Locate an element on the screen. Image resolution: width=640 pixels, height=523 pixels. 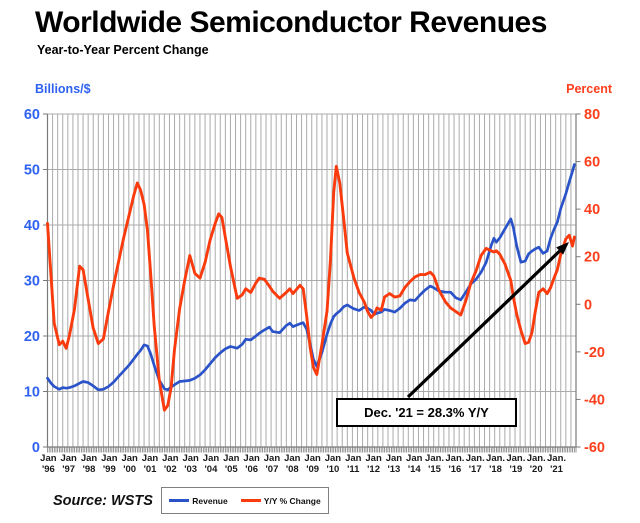
svg-text: '13 is located at coordinates (393, 469).